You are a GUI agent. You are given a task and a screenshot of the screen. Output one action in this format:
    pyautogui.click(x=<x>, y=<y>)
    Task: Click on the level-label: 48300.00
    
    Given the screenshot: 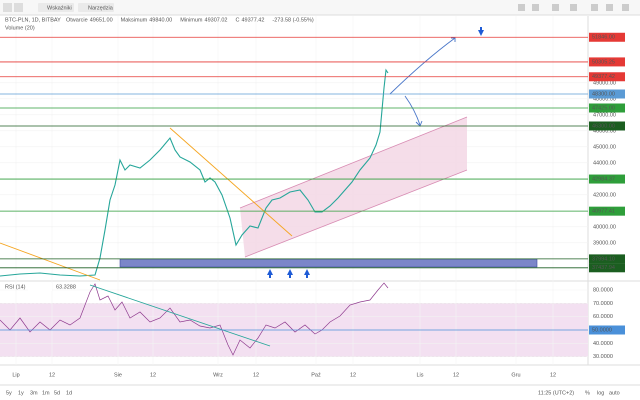 What is the action you would take?
    pyautogui.click(x=603, y=94)
    